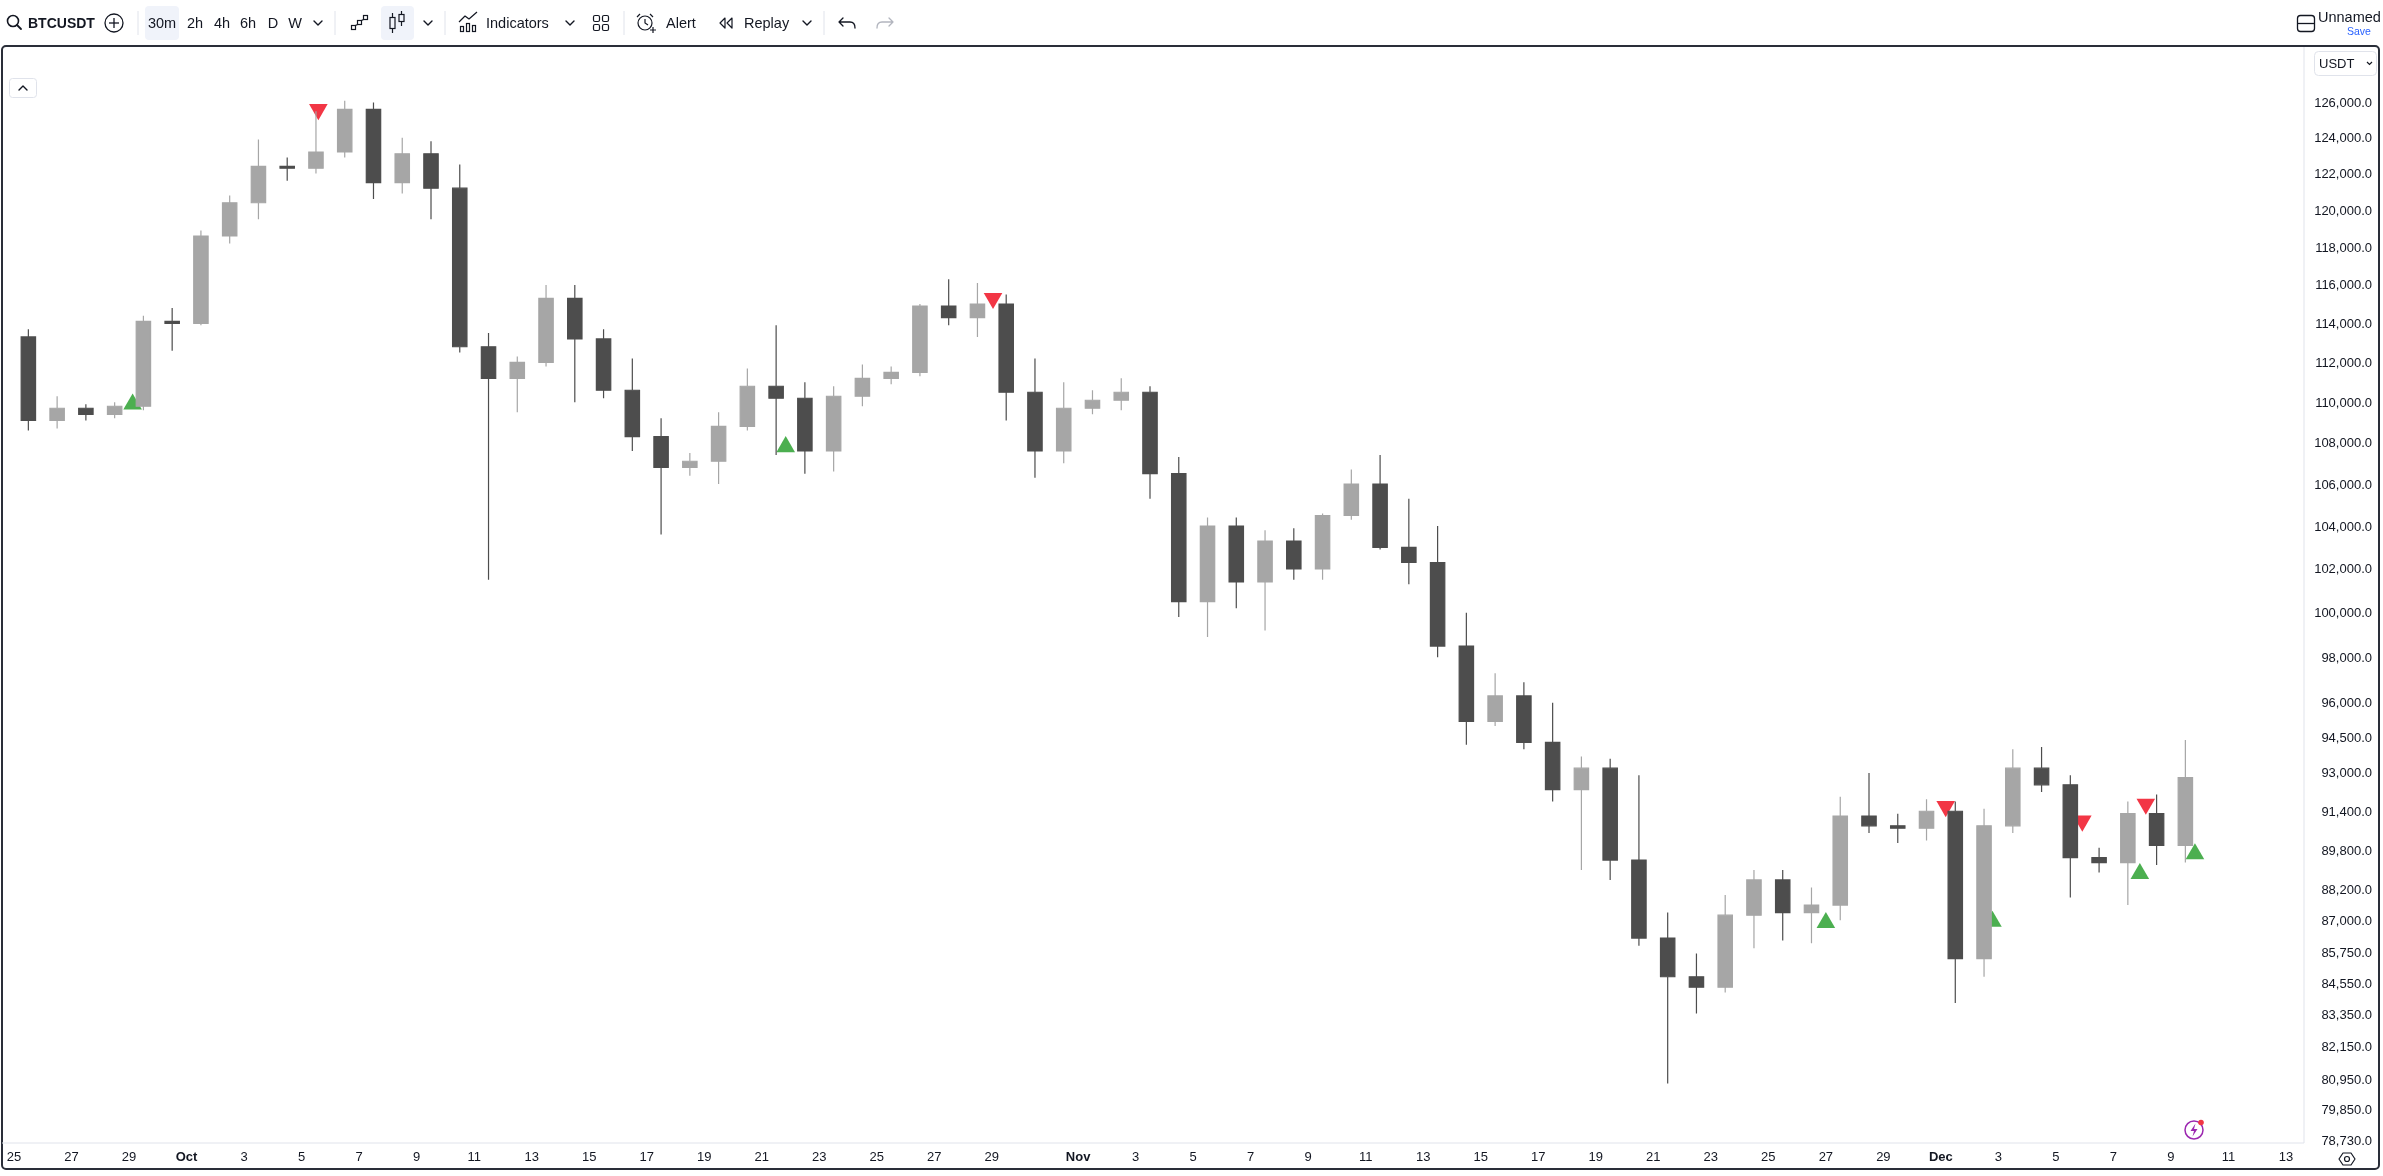 The height and width of the screenshot is (1176, 2383). What do you see at coordinates (2346, 1079) in the screenshot?
I see `y-tick-label: 80,950.0` at bounding box center [2346, 1079].